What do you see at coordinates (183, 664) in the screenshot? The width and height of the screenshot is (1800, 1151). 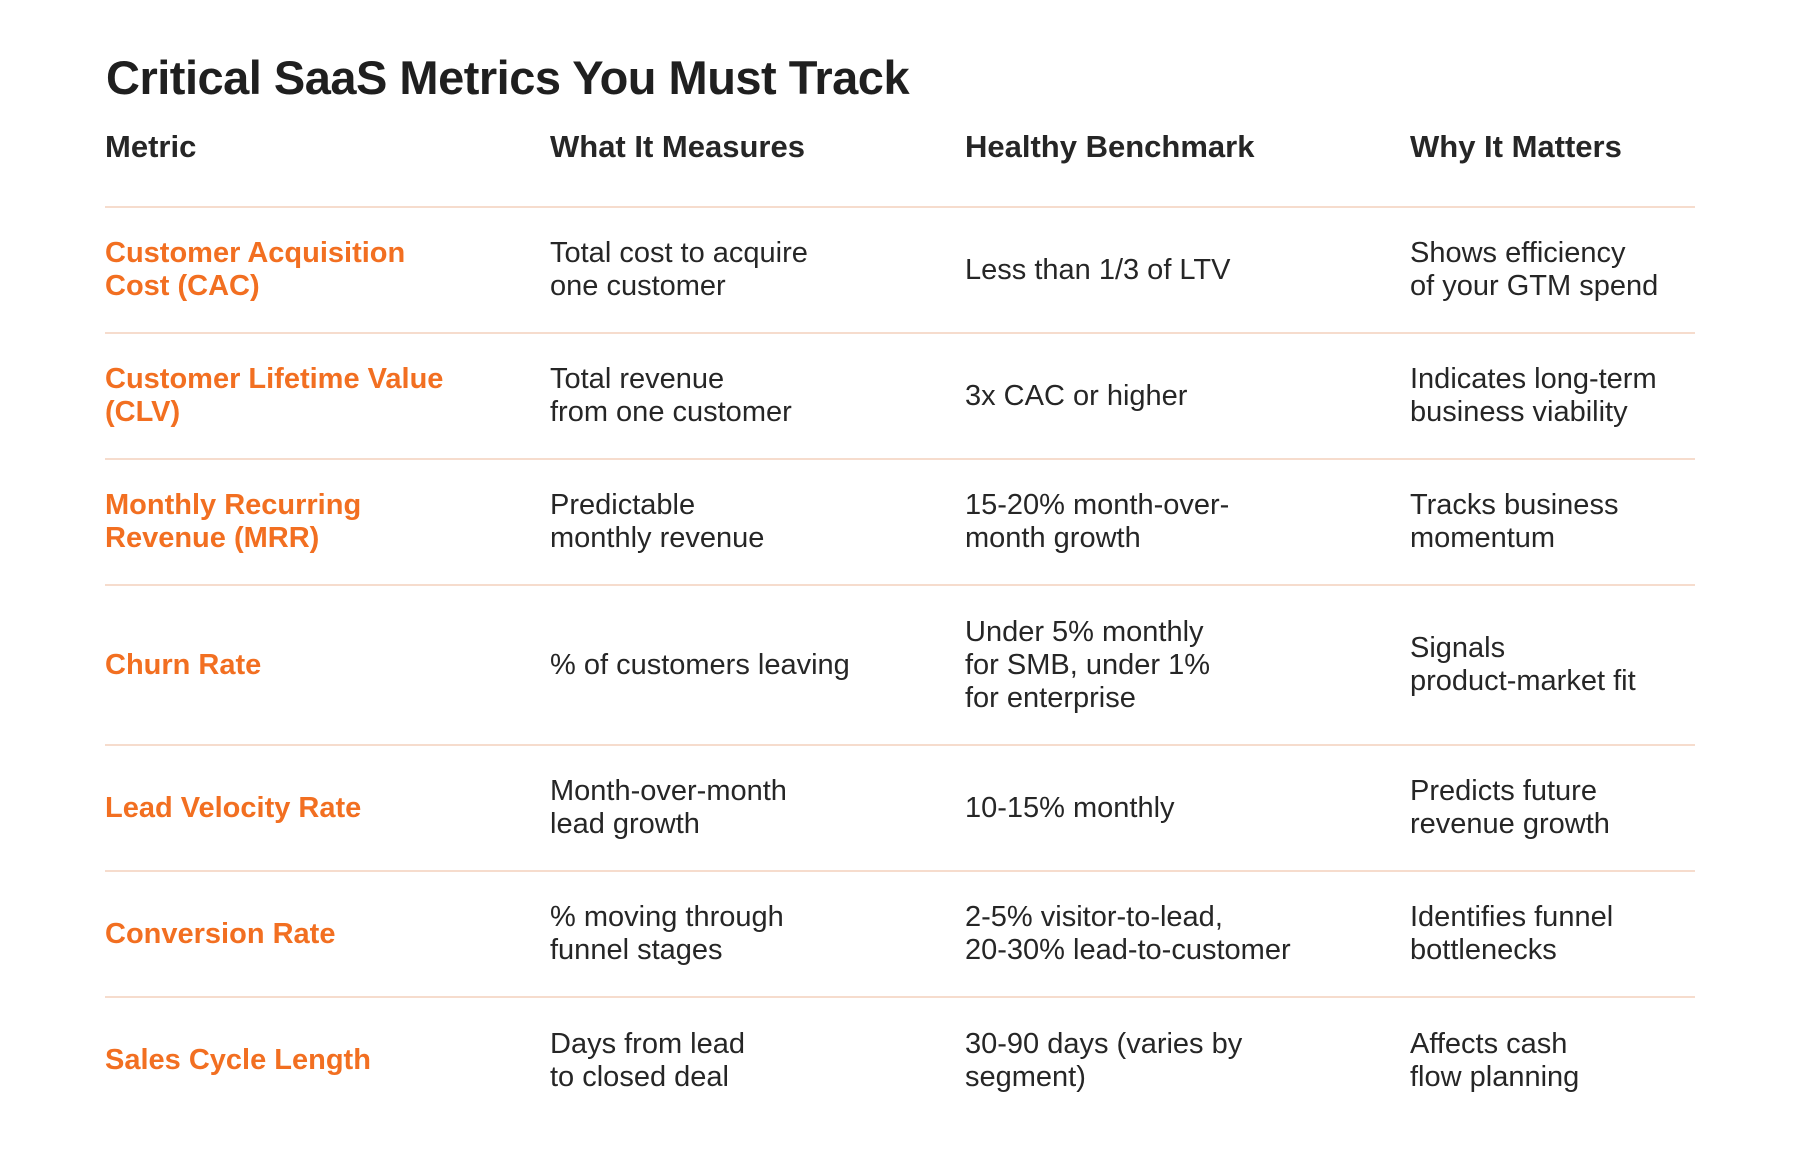 I see `metric-name: Churn Rate` at bounding box center [183, 664].